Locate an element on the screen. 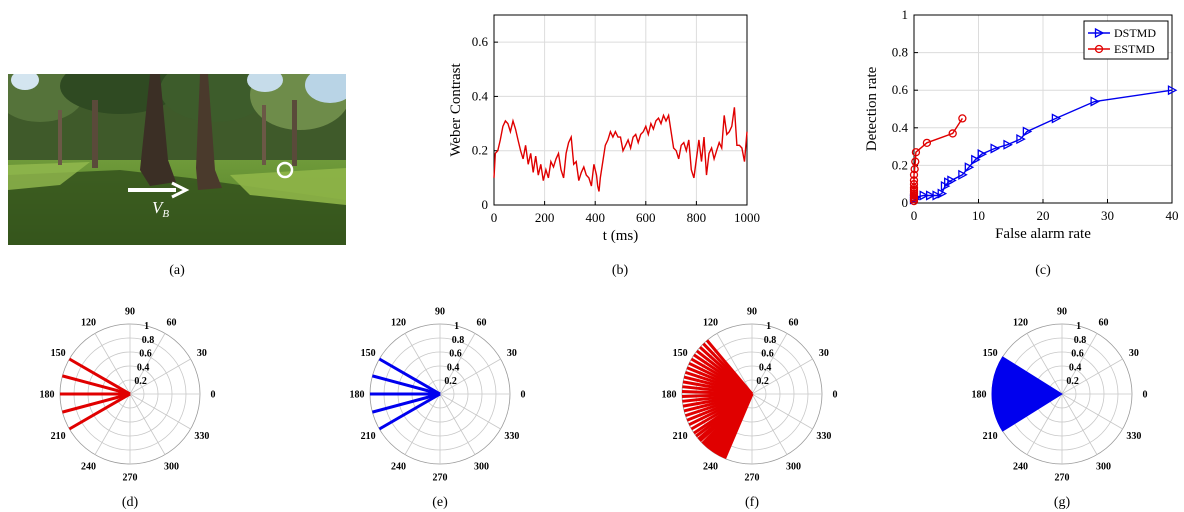  x-tick-label: 0 is located at coordinates (914, 215).